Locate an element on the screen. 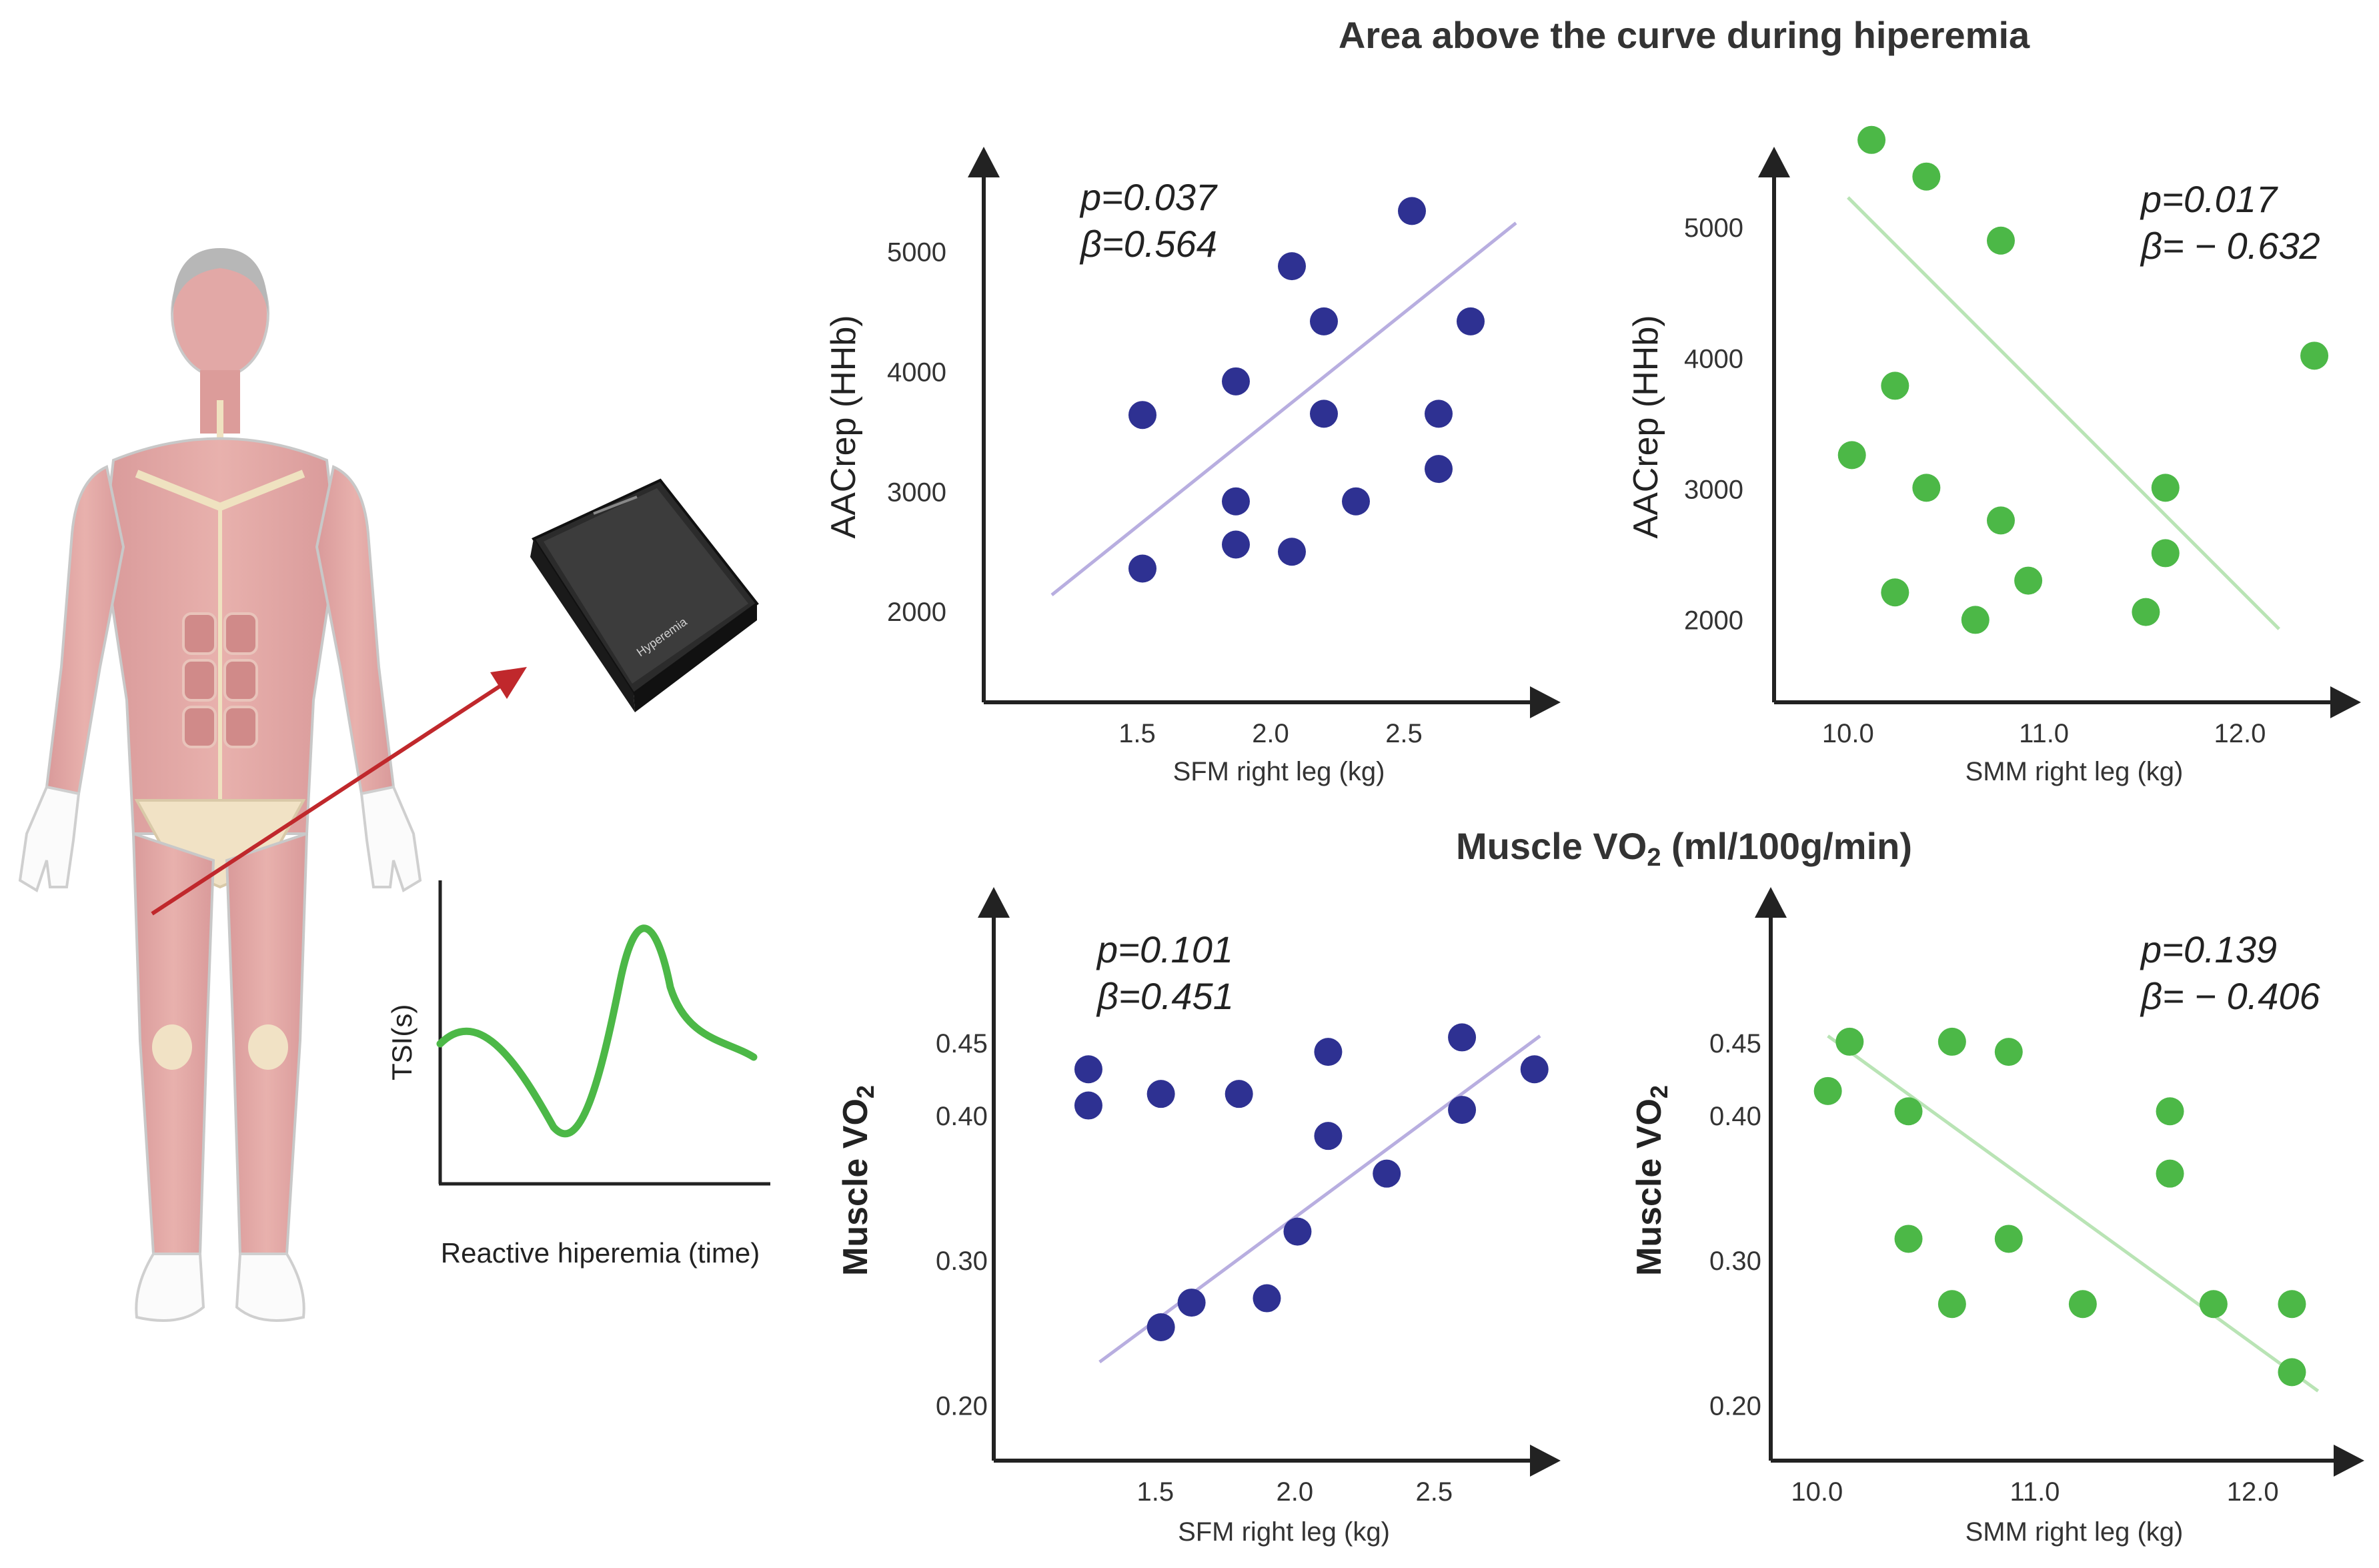  human-body-illustration is located at coordinates (220, 785).